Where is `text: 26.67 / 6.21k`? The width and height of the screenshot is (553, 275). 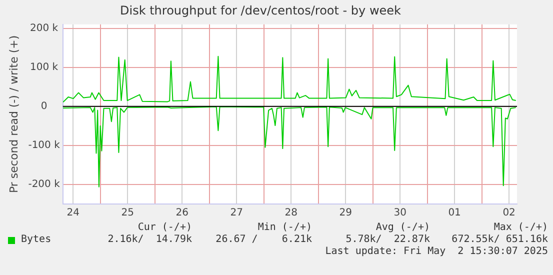
text: 26.67 / 6.21k is located at coordinates (263, 240).